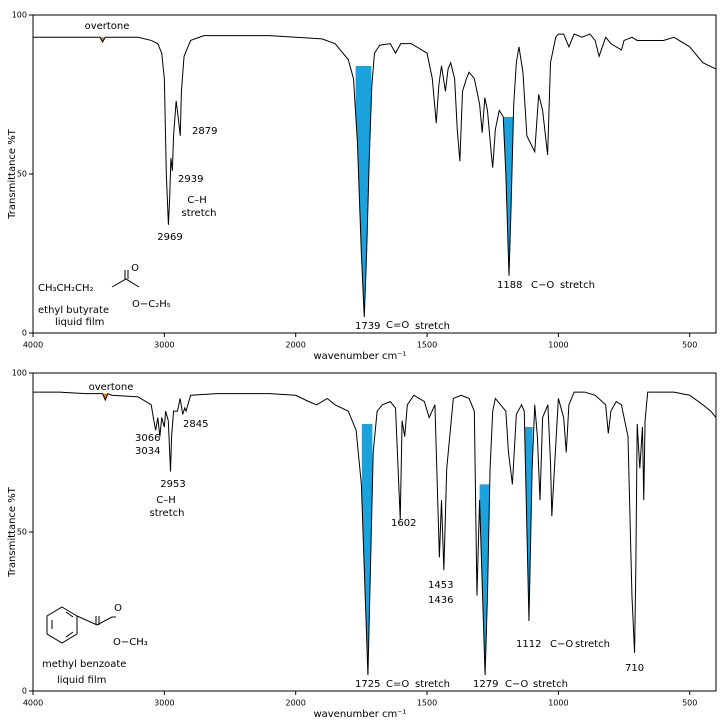 This screenshot has width=726, height=727. What do you see at coordinates (172, 484) in the screenshot?
I see `peak-annotation: 2953` at bounding box center [172, 484].